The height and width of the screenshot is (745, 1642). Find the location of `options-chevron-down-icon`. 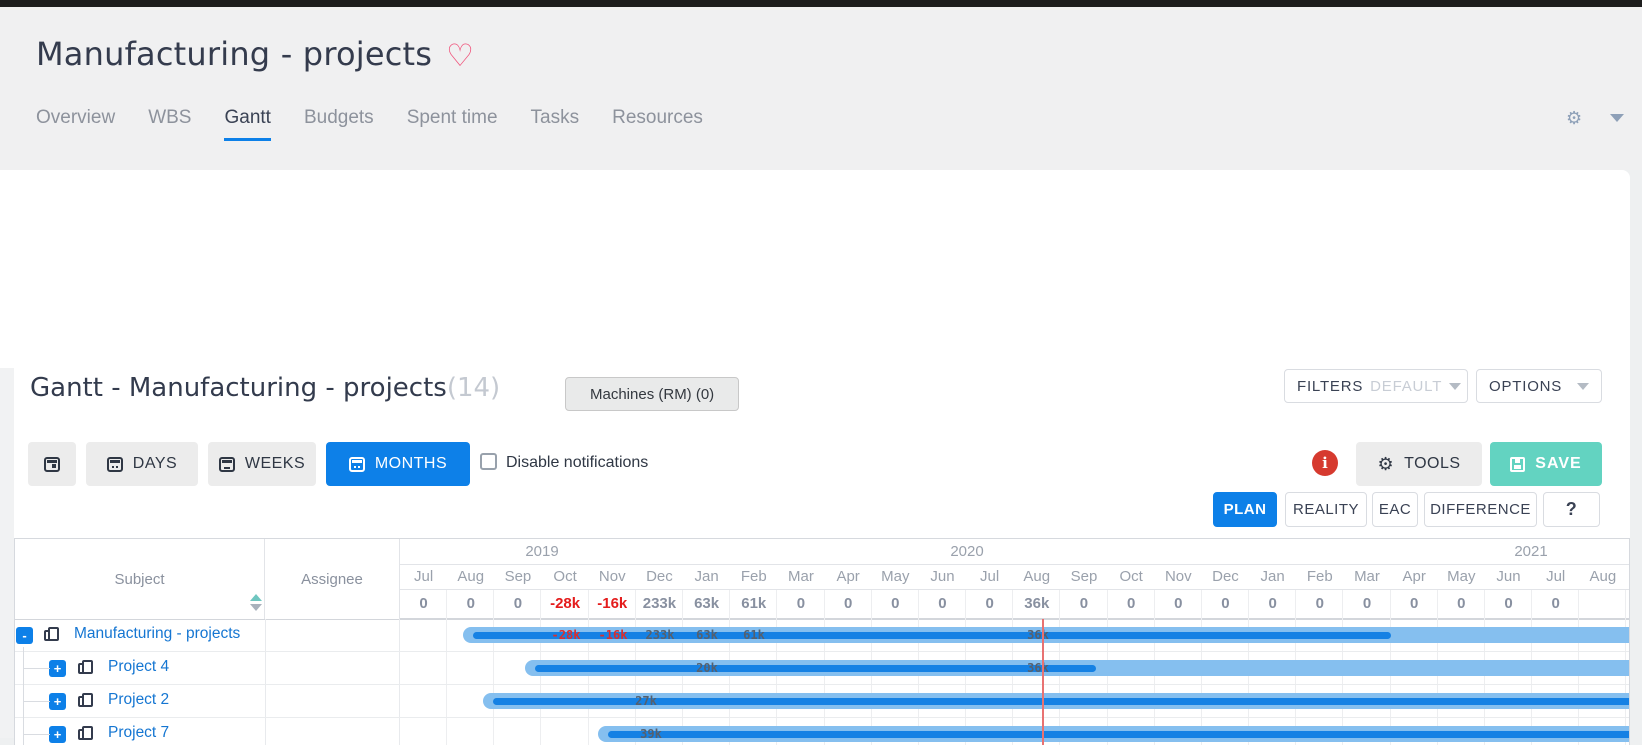

options-chevron-down-icon is located at coordinates (1583, 386).